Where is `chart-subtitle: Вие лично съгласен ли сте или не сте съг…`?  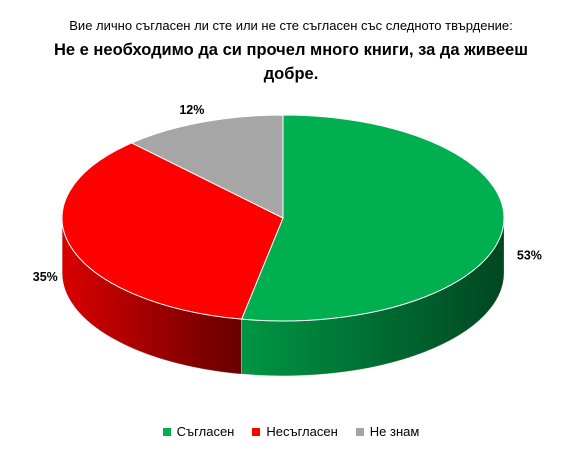
chart-subtitle: Вие лично съгласен ли сте или не сте съг… is located at coordinates (291, 25).